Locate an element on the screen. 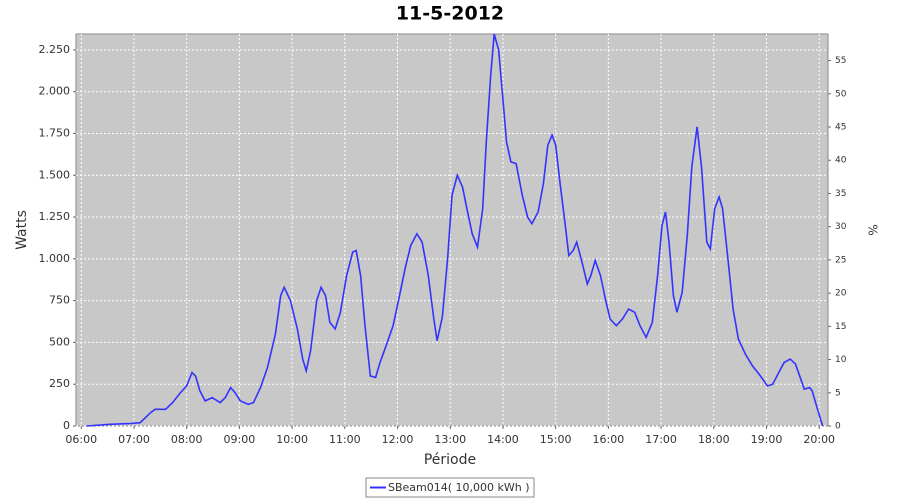  y-tick-label: 500 is located at coordinates (59, 341).